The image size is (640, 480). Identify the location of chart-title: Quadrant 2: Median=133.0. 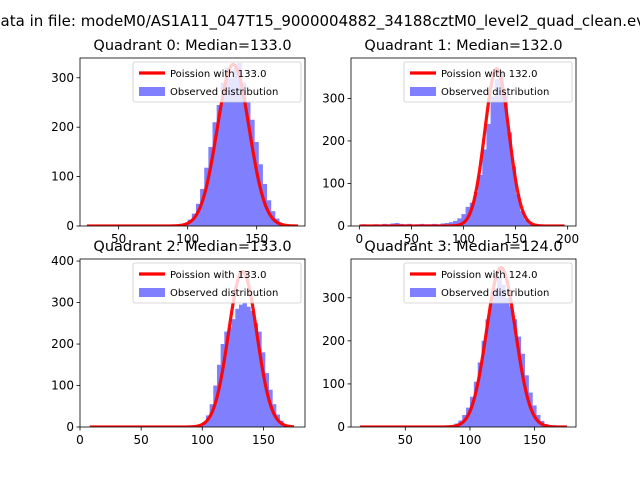
(192, 247).